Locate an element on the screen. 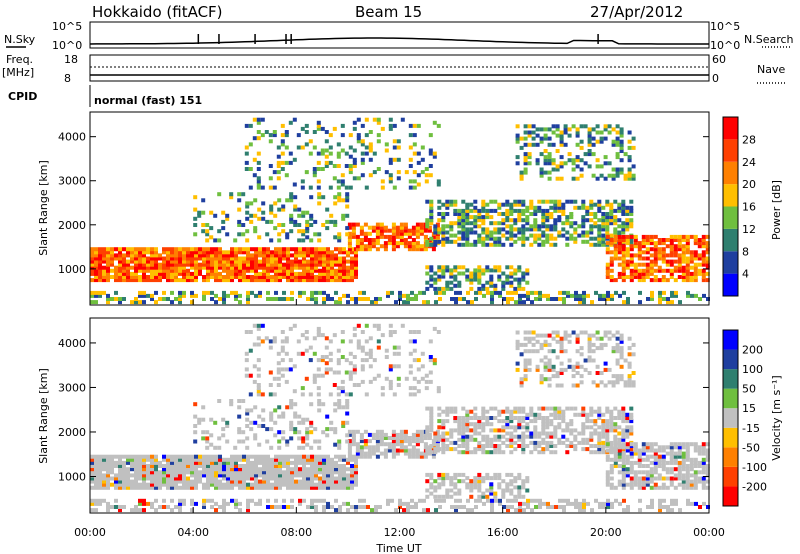 The image size is (800, 554). power-cell-2032 is located at coordinates (295, 206).